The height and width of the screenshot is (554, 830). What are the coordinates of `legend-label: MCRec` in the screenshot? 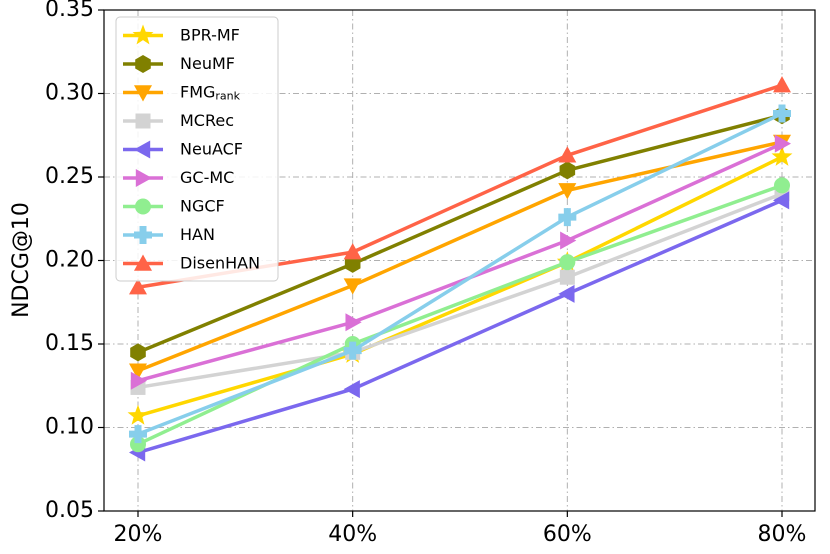 It's located at (207, 120).